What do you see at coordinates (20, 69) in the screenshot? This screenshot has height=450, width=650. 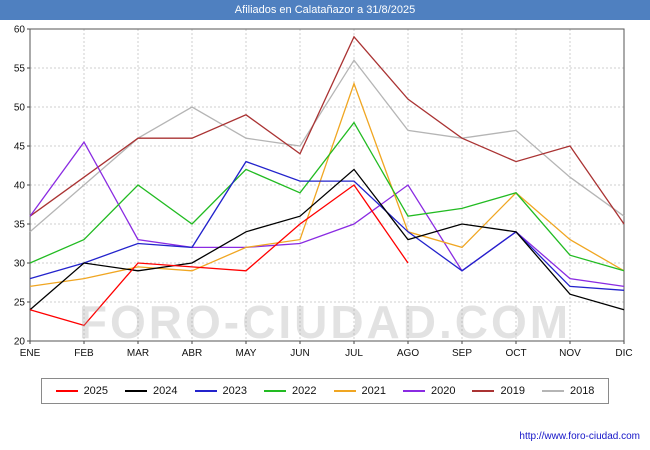 I see `y-tick-label: 55` at bounding box center [20, 69].